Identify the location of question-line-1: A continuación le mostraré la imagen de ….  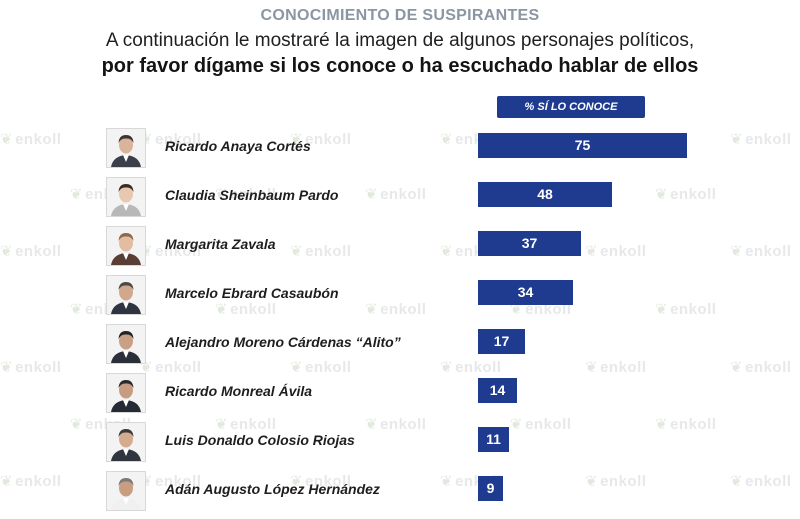
(400, 40).